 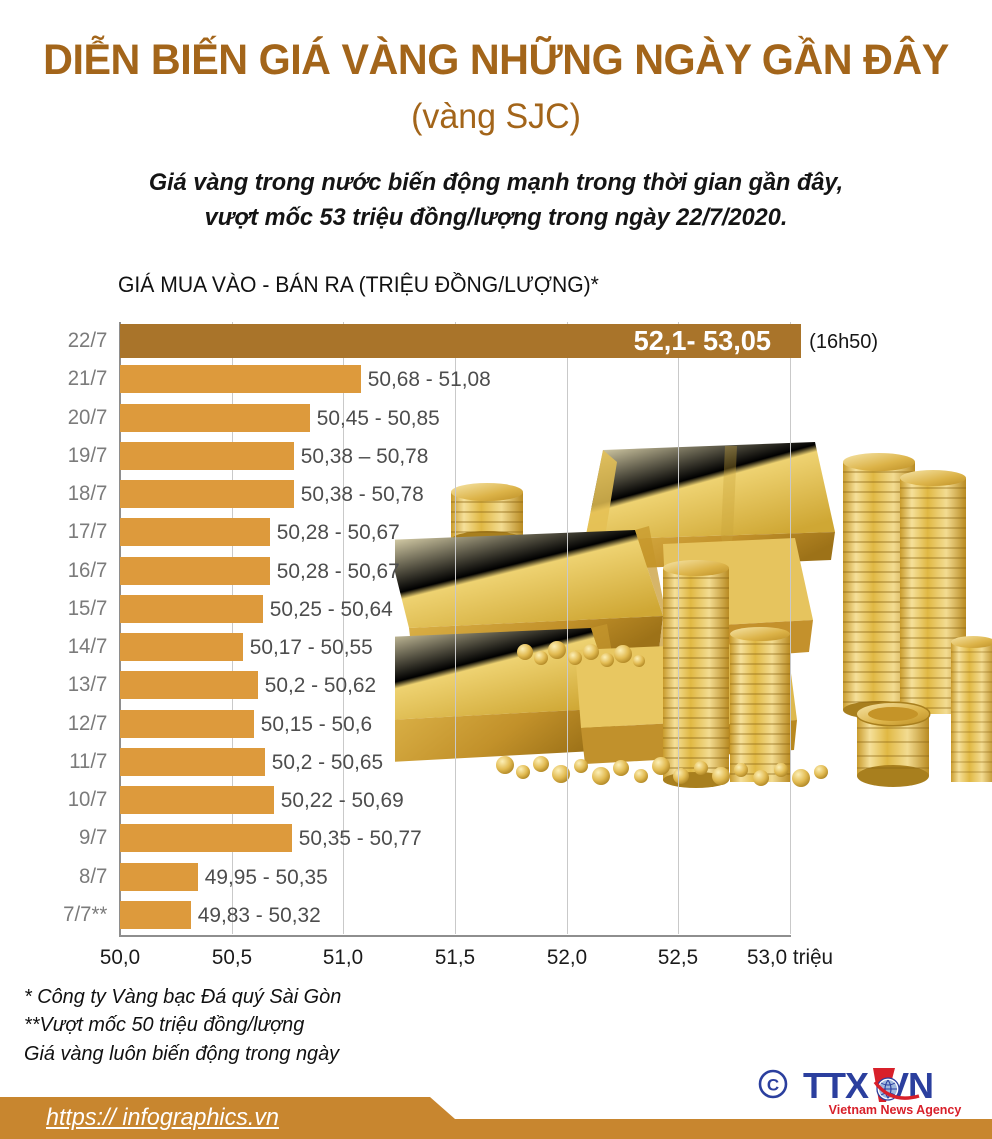 What do you see at coordinates (164, 1025) in the screenshot?
I see `footnote-2: **Vượt mốc 50 triệu đồng/lượng` at bounding box center [164, 1025].